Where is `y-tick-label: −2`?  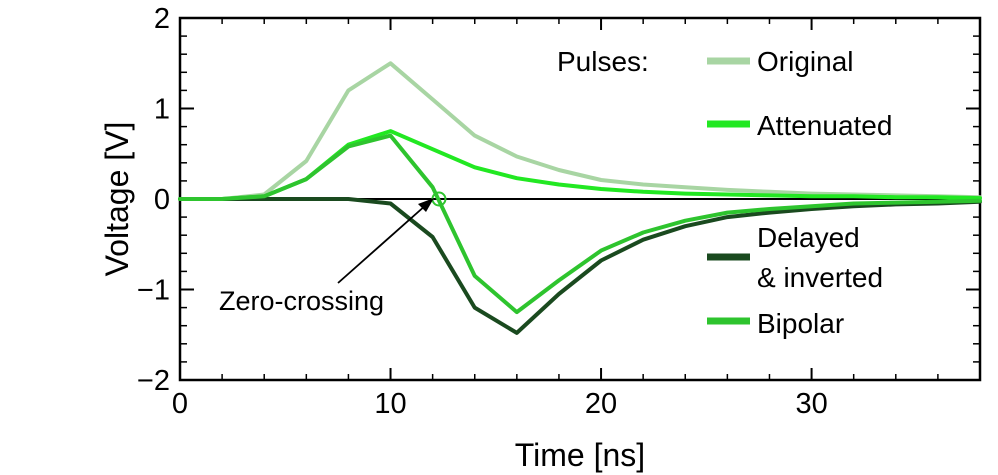
y-tick-label: −2 is located at coordinates (153, 381).